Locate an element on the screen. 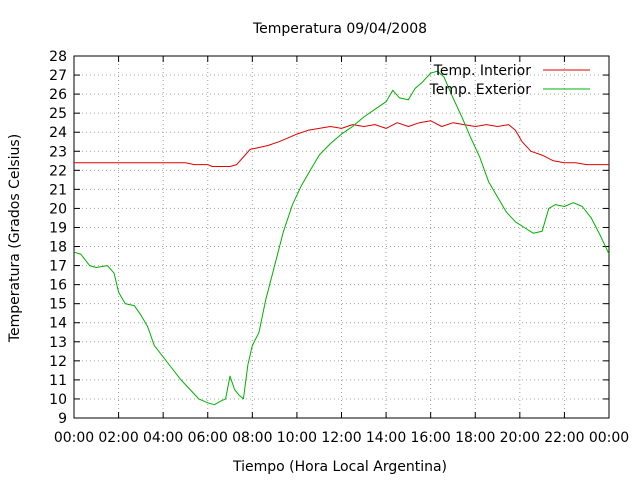 This screenshot has width=640, height=480. y-tick-label: 13 is located at coordinates (58, 343).